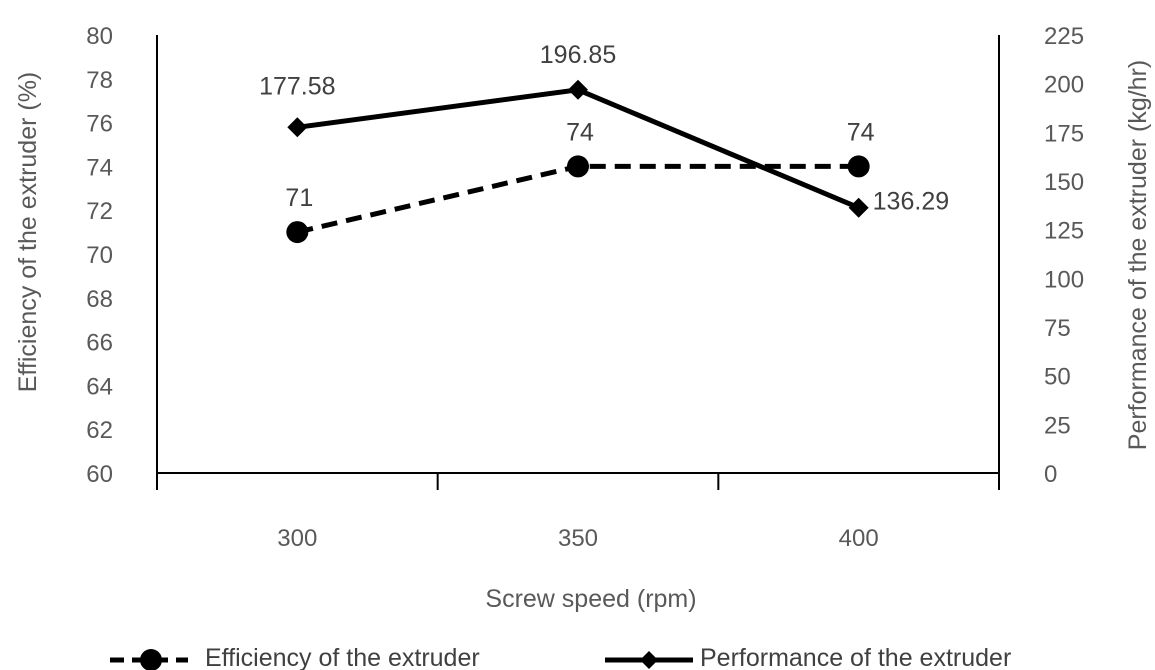  Describe the element at coordinates (1064, 255) in the screenshot. I see `right-y-ticks: 0 25 50 75 100 125 150 175 200 225` at that location.